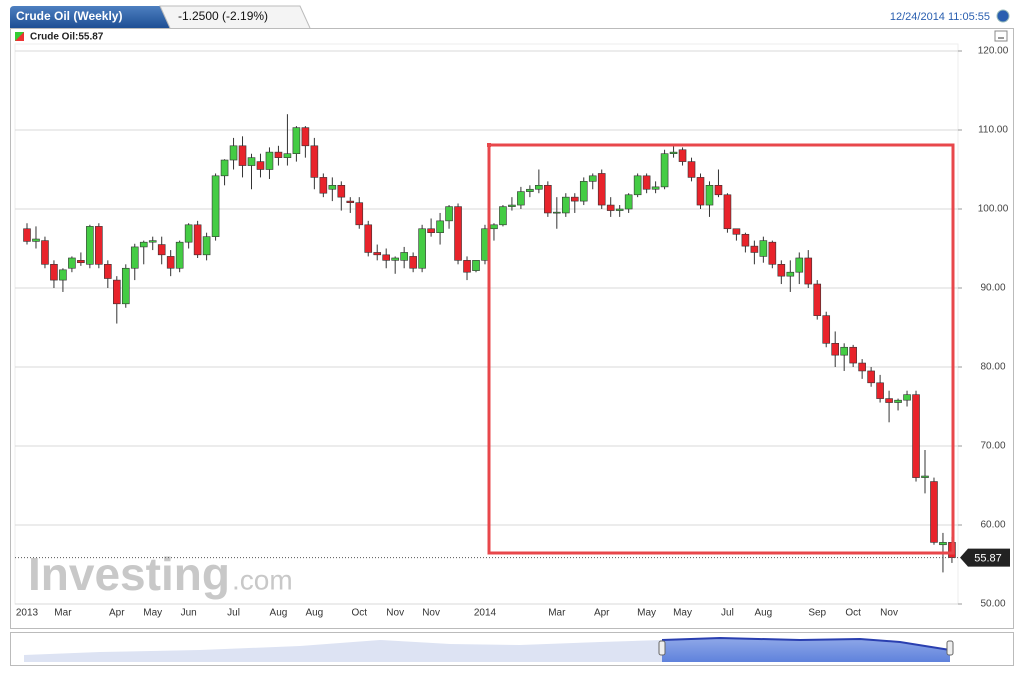 The height and width of the screenshot is (675, 1024). I want to click on legend-icon-half, so click(19, 36).